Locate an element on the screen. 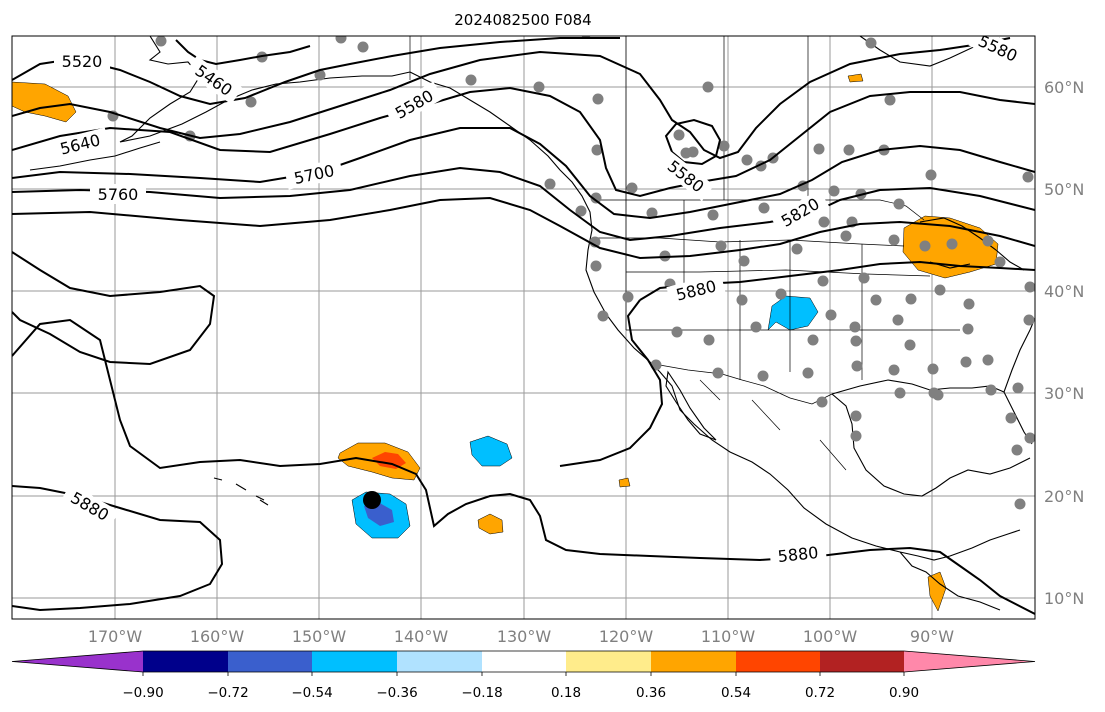 The width and height of the screenshot is (1105, 712). longitude-tick-label: 150°W is located at coordinates (319, 636).